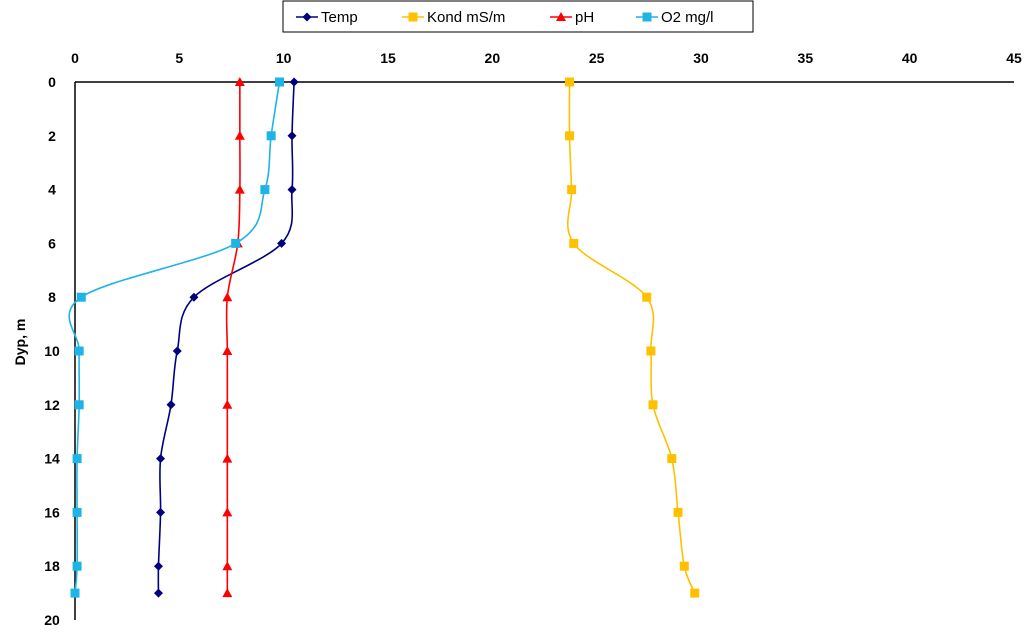 This screenshot has width=1029, height=635. What do you see at coordinates (52, 190) in the screenshot?
I see `y-tick-label: 4` at bounding box center [52, 190].